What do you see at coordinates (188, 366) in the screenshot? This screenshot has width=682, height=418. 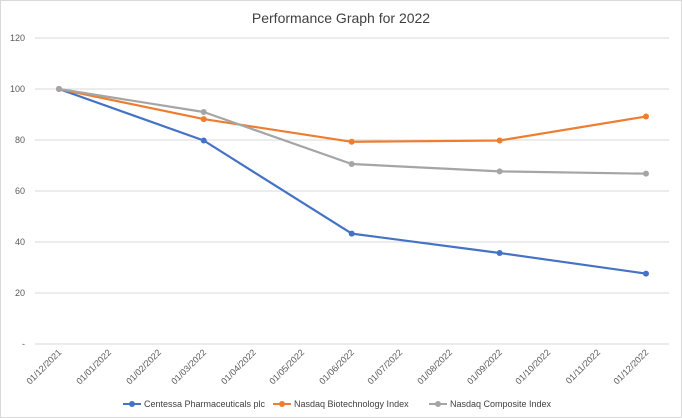 I see `x-tick-label: 01/03/2022` at bounding box center [188, 366].